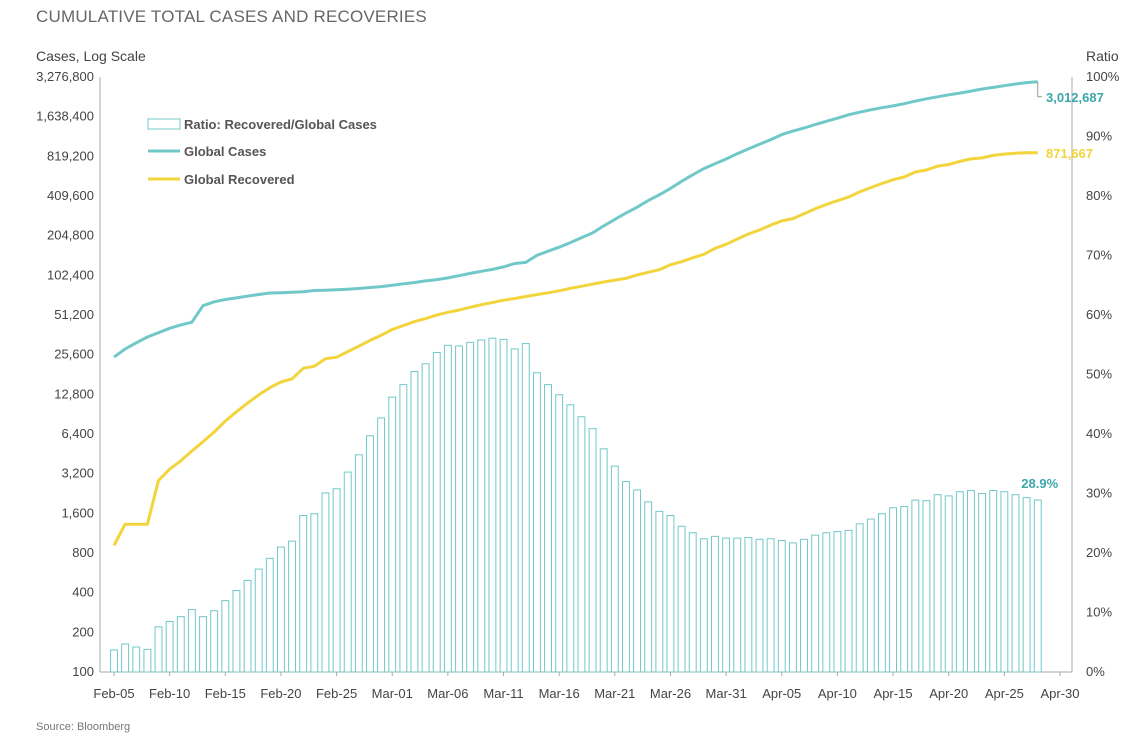 This screenshot has height=736, width=1146. What do you see at coordinates (280, 124) in the screenshot?
I see `legend-label-ratio: Ratio: Recovered/Global Cases` at bounding box center [280, 124].